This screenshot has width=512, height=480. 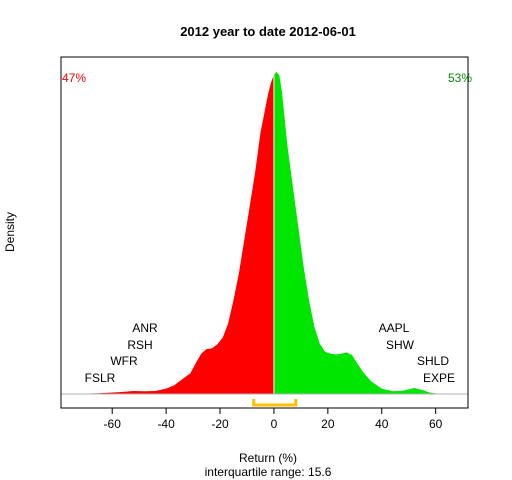 What do you see at coordinates (268, 472) in the screenshot?
I see `iqr-caption: interquartile range: 15.6` at bounding box center [268, 472].